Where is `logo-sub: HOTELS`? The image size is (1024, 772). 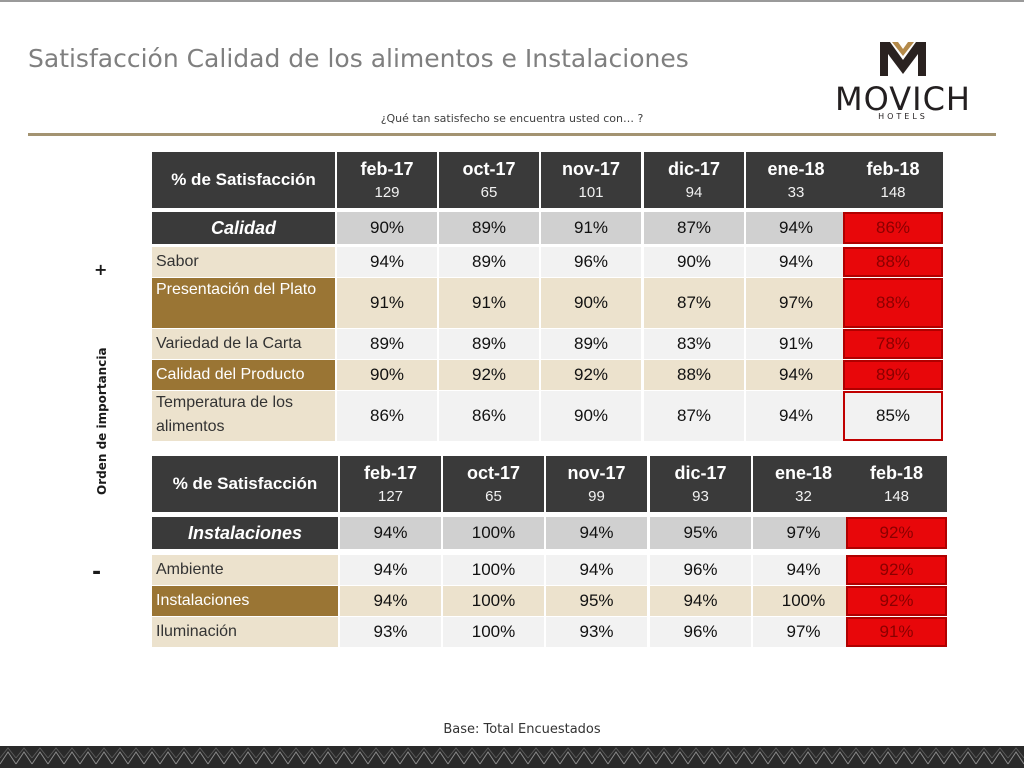
logo-sub: HOTELS is located at coordinates (903, 116).